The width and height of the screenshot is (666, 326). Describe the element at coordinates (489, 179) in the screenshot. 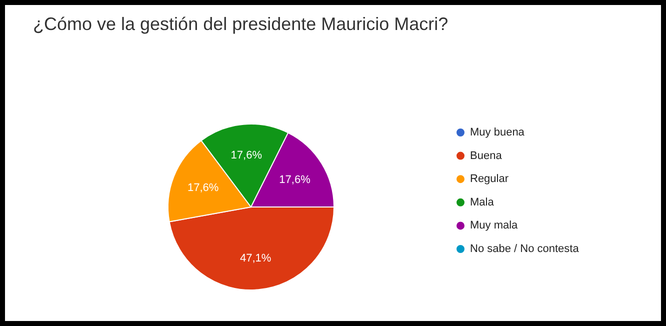

I see `legend-label: Regular` at that location.